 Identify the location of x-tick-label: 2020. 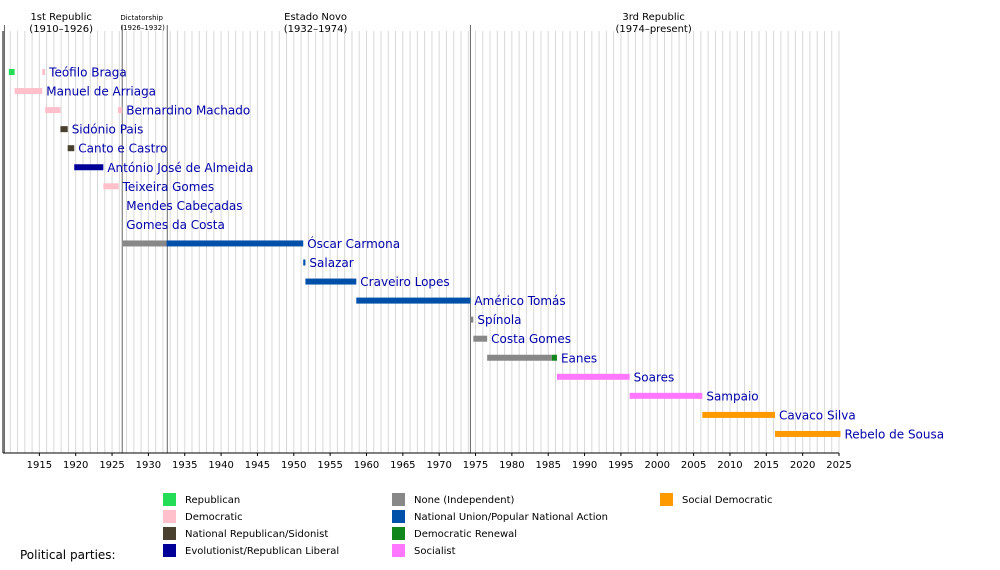
(802, 465).